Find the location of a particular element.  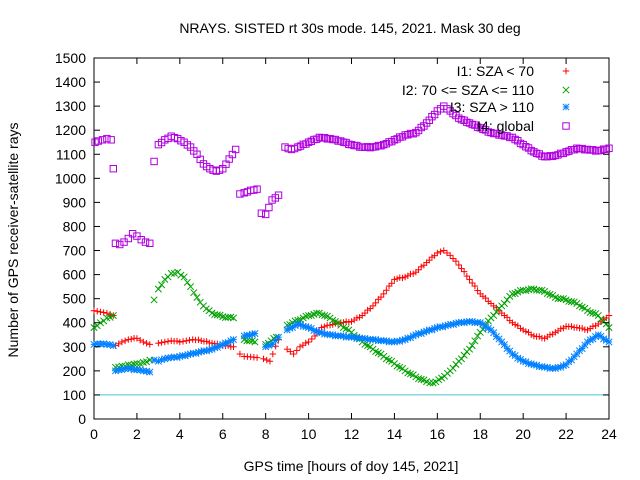

legend-label-i1: I1: SZA < 70 is located at coordinates (496, 71).